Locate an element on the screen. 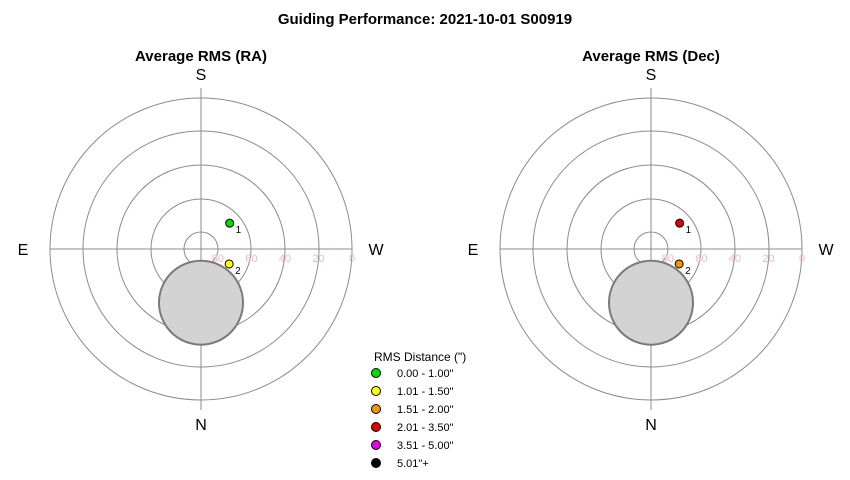 This screenshot has width=850, height=480. legend-label: 1.01 - 1.50" is located at coordinates (425, 392).